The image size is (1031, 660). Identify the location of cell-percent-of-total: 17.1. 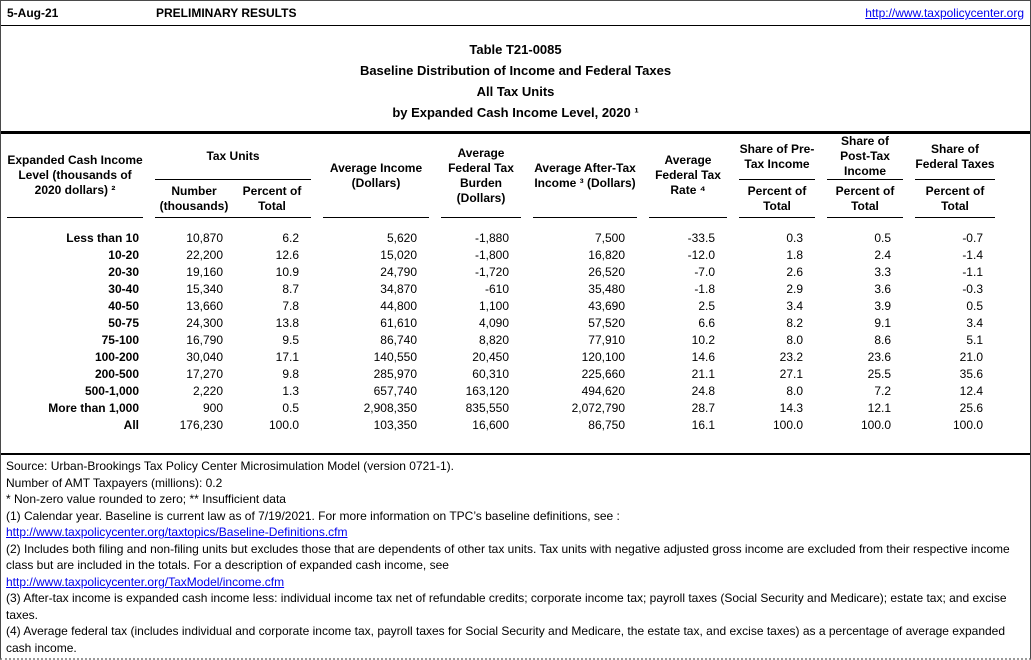
(287, 357).